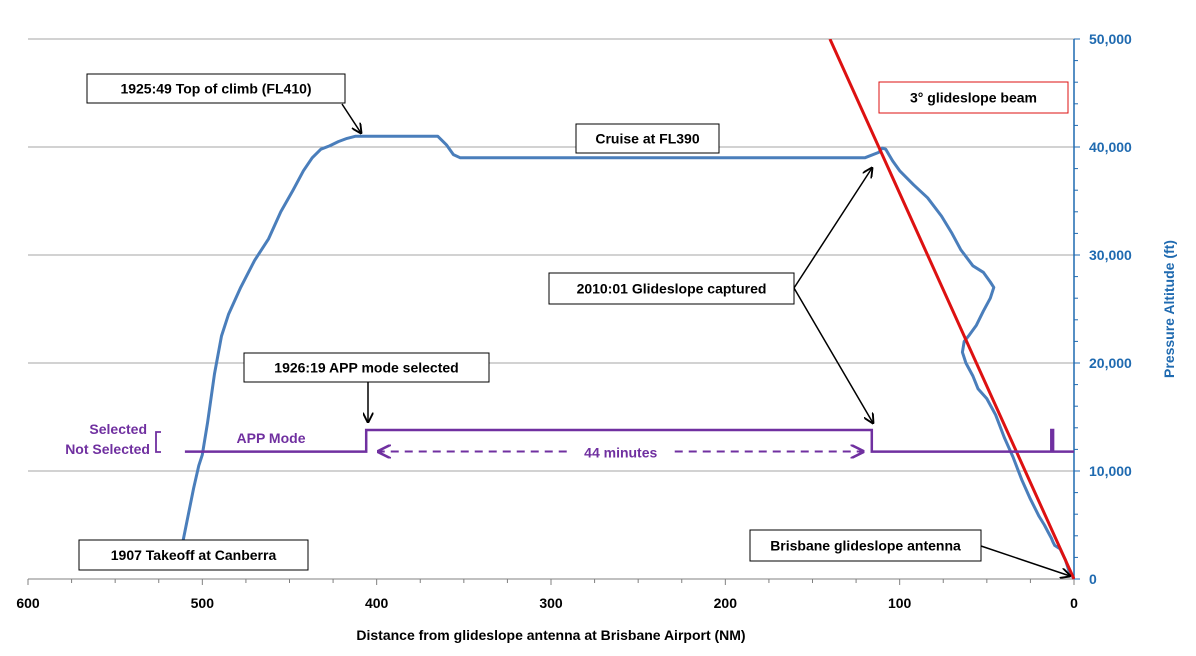 The height and width of the screenshot is (656, 1196). I want to click on y-tick-label-1: 10,000, so click(1110, 471).